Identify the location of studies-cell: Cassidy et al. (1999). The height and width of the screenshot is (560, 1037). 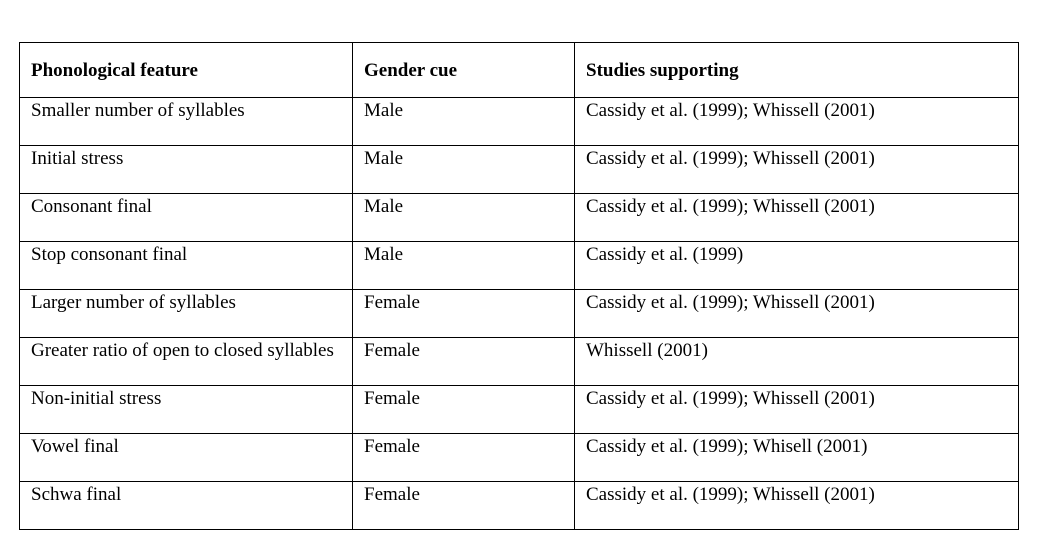
(796, 265).